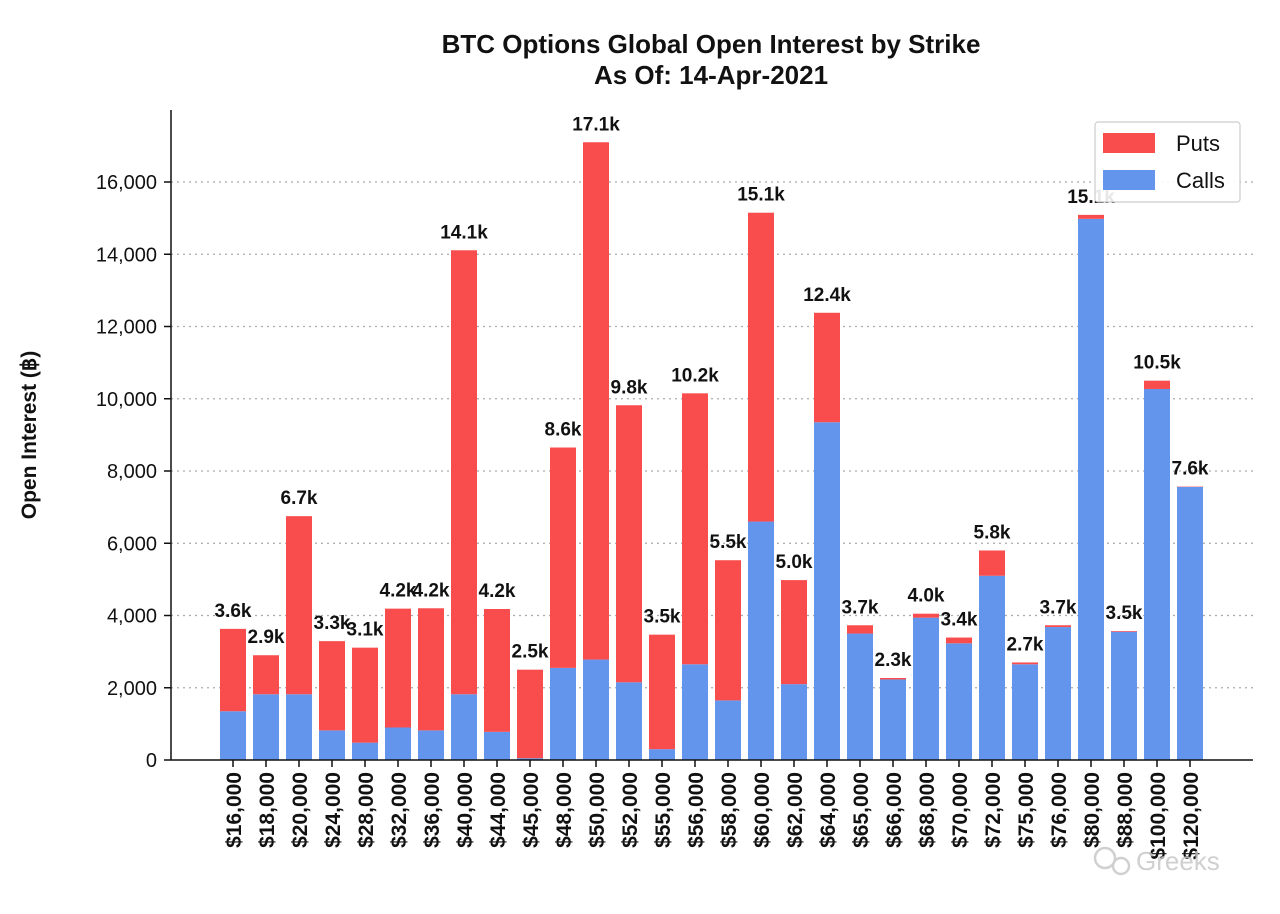  Describe the element at coordinates (564, 810) in the screenshot. I see `x-tick-label: $48,000` at that location.